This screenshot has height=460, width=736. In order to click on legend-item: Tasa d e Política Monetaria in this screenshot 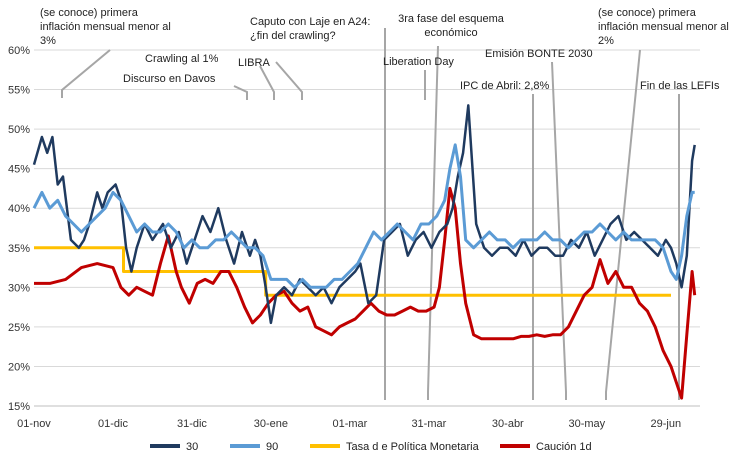, I will do `click(395, 447)`.